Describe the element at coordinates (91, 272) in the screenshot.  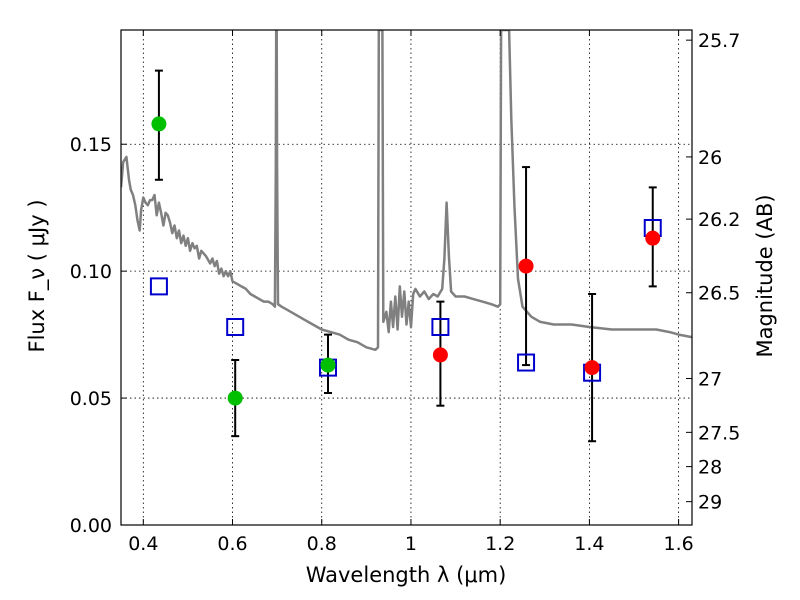
I see `y-tick-label: 0.10` at that location.